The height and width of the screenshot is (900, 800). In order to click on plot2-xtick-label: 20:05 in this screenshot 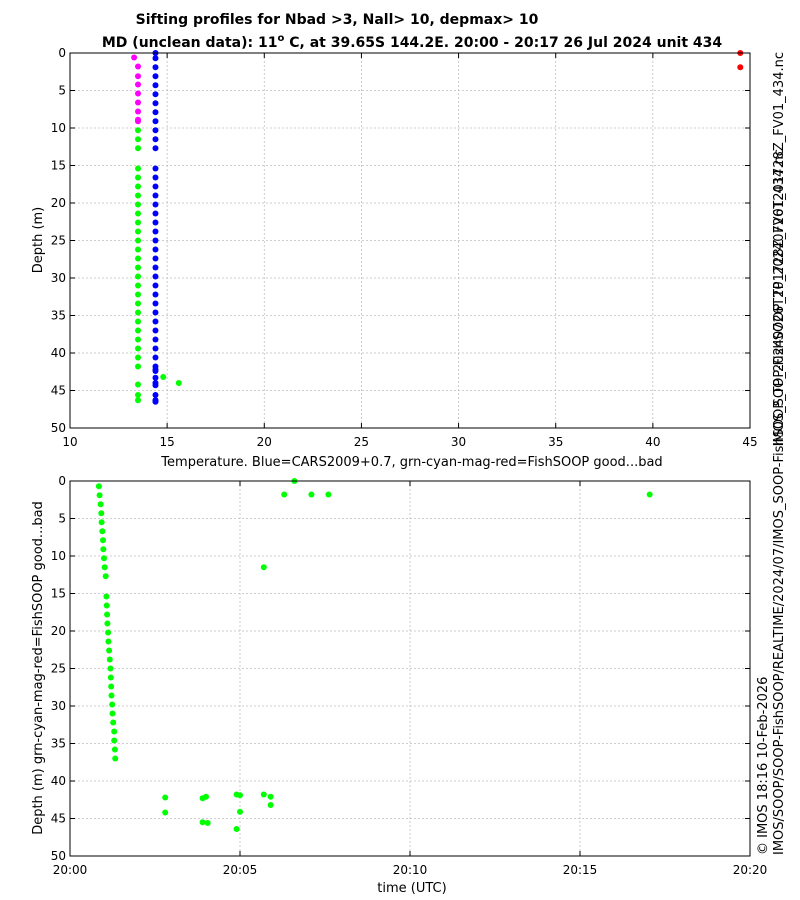, I will do `click(240, 870)`.